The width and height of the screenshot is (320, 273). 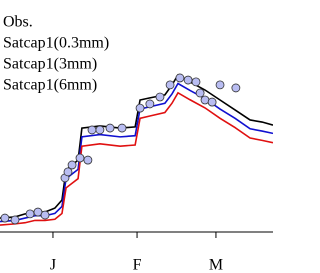 What do you see at coordinates (53, 265) in the screenshot?
I see `x-tick-label: J` at bounding box center [53, 265].